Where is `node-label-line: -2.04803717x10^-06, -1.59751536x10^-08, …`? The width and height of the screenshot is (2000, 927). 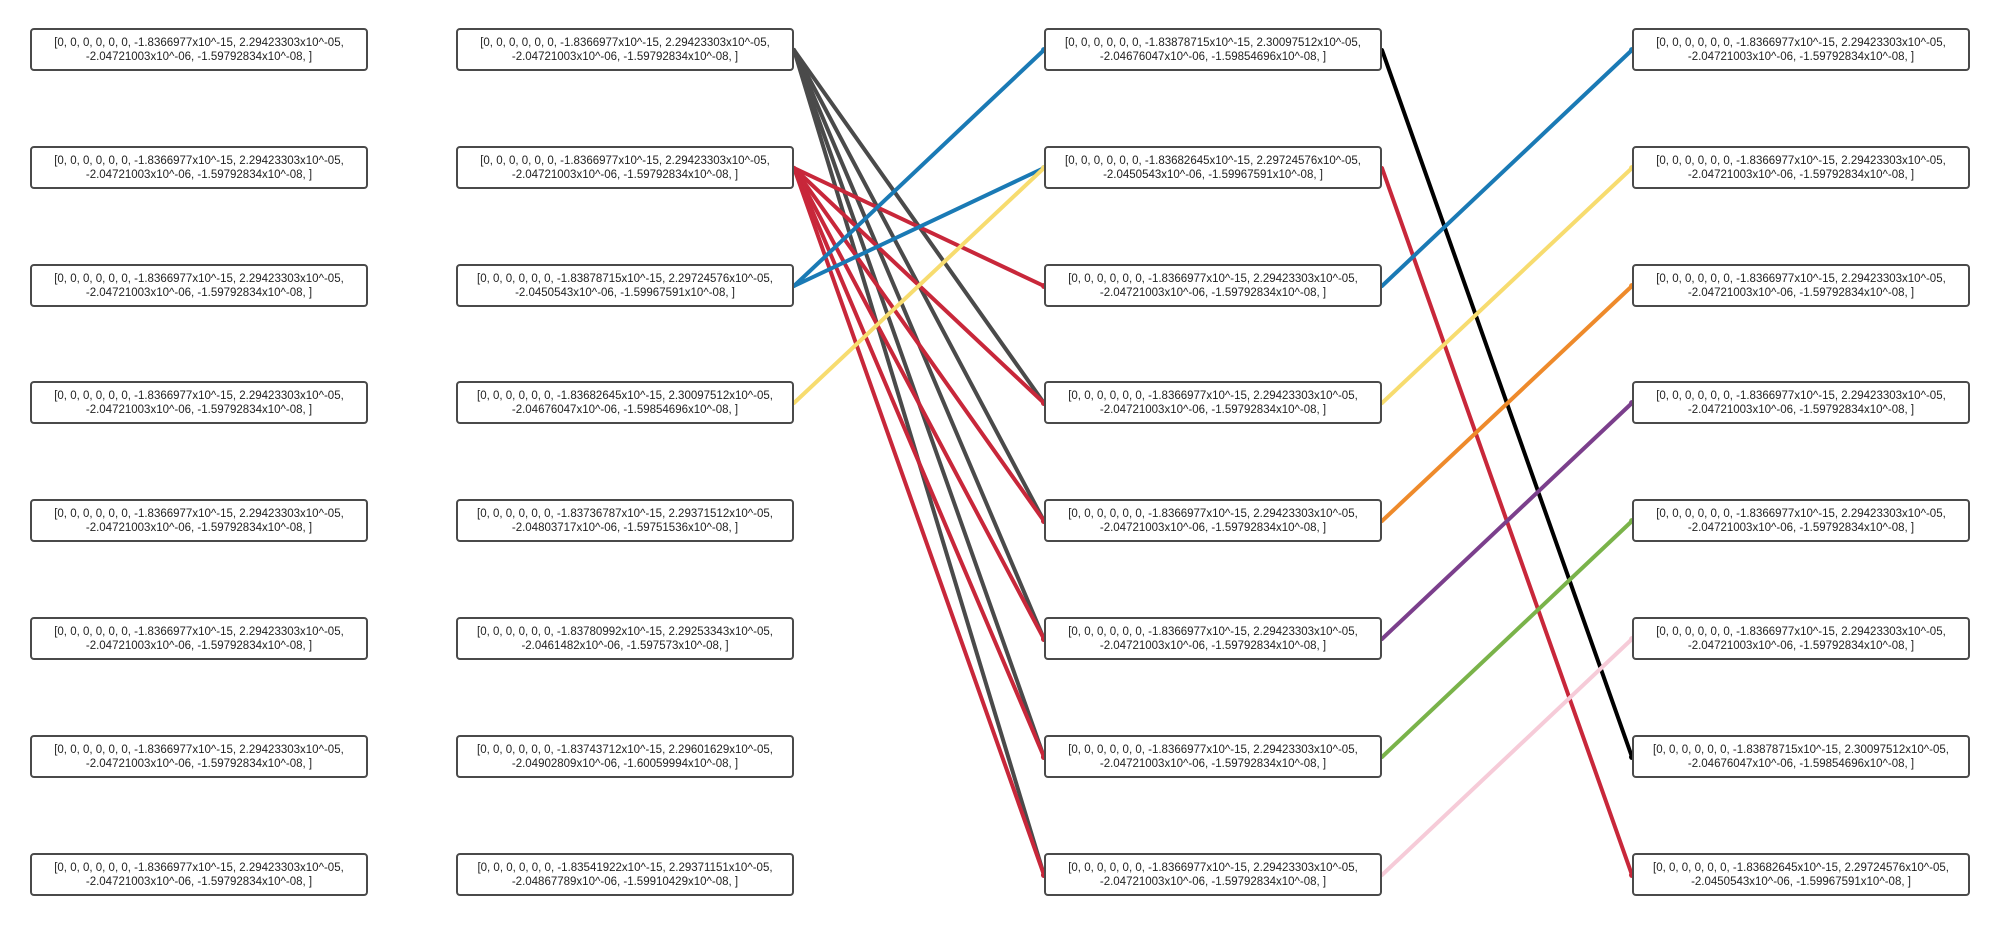 node-label-line: -2.04803717x10^-06, -1.59751536x10^-08, … is located at coordinates (625, 527).